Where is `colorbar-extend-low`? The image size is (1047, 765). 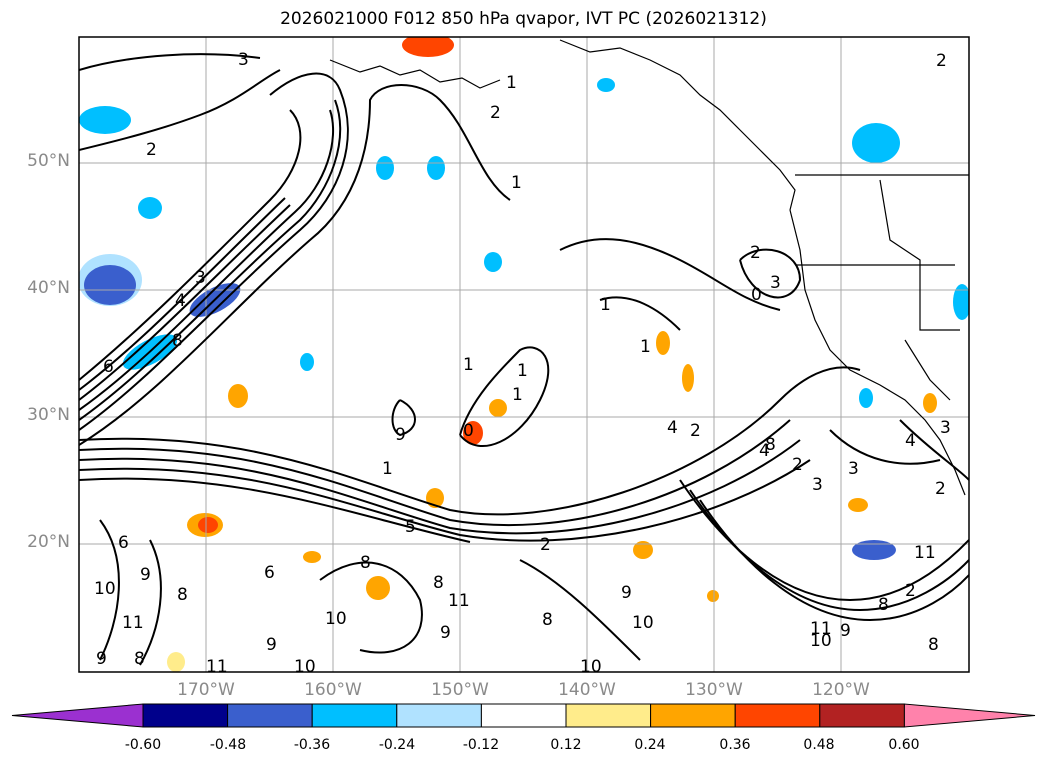
colorbar-extend-low is located at coordinates (77, 715).